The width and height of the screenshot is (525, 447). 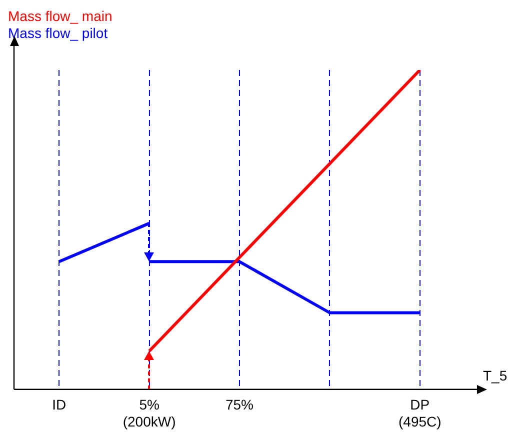 What do you see at coordinates (149, 413) in the screenshot?
I see `x-tick-label: 5% (200kW)` at bounding box center [149, 413].